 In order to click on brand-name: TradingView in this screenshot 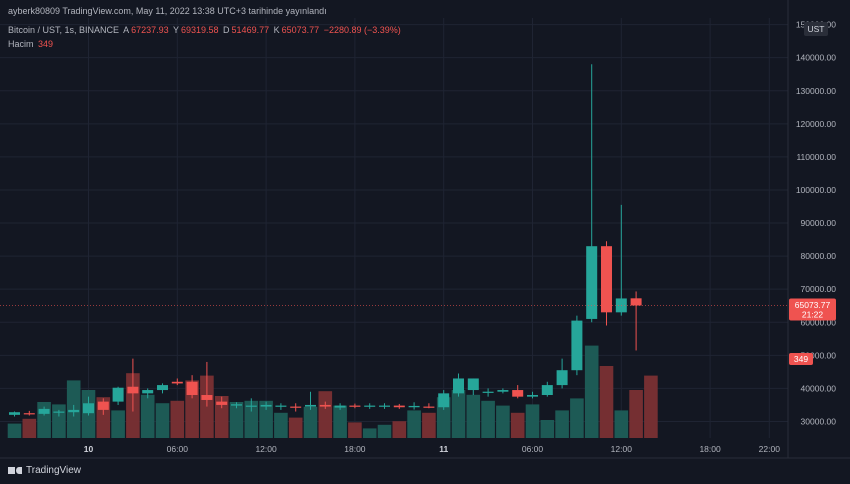, I will do `click(54, 470)`.